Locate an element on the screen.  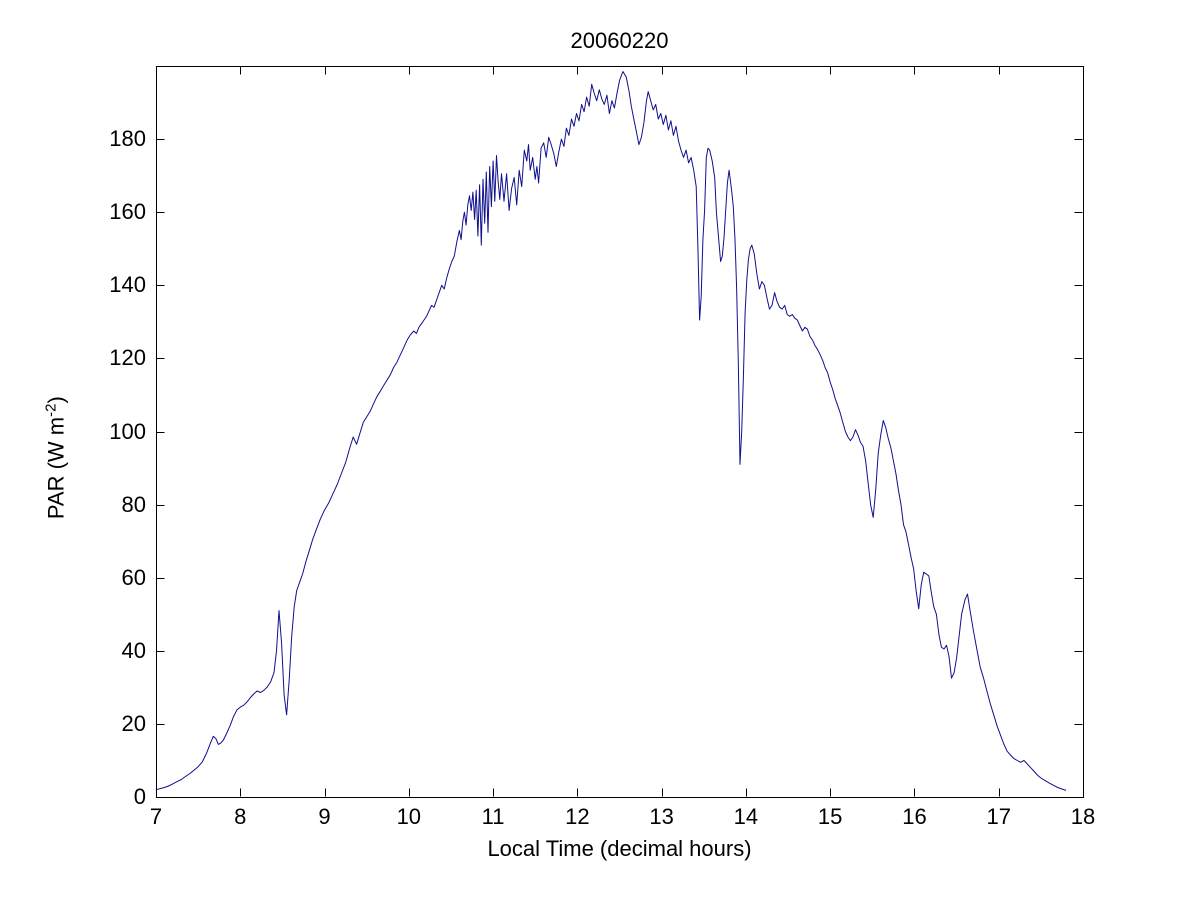
y-tick-label: 100 is located at coordinates (127, 431).